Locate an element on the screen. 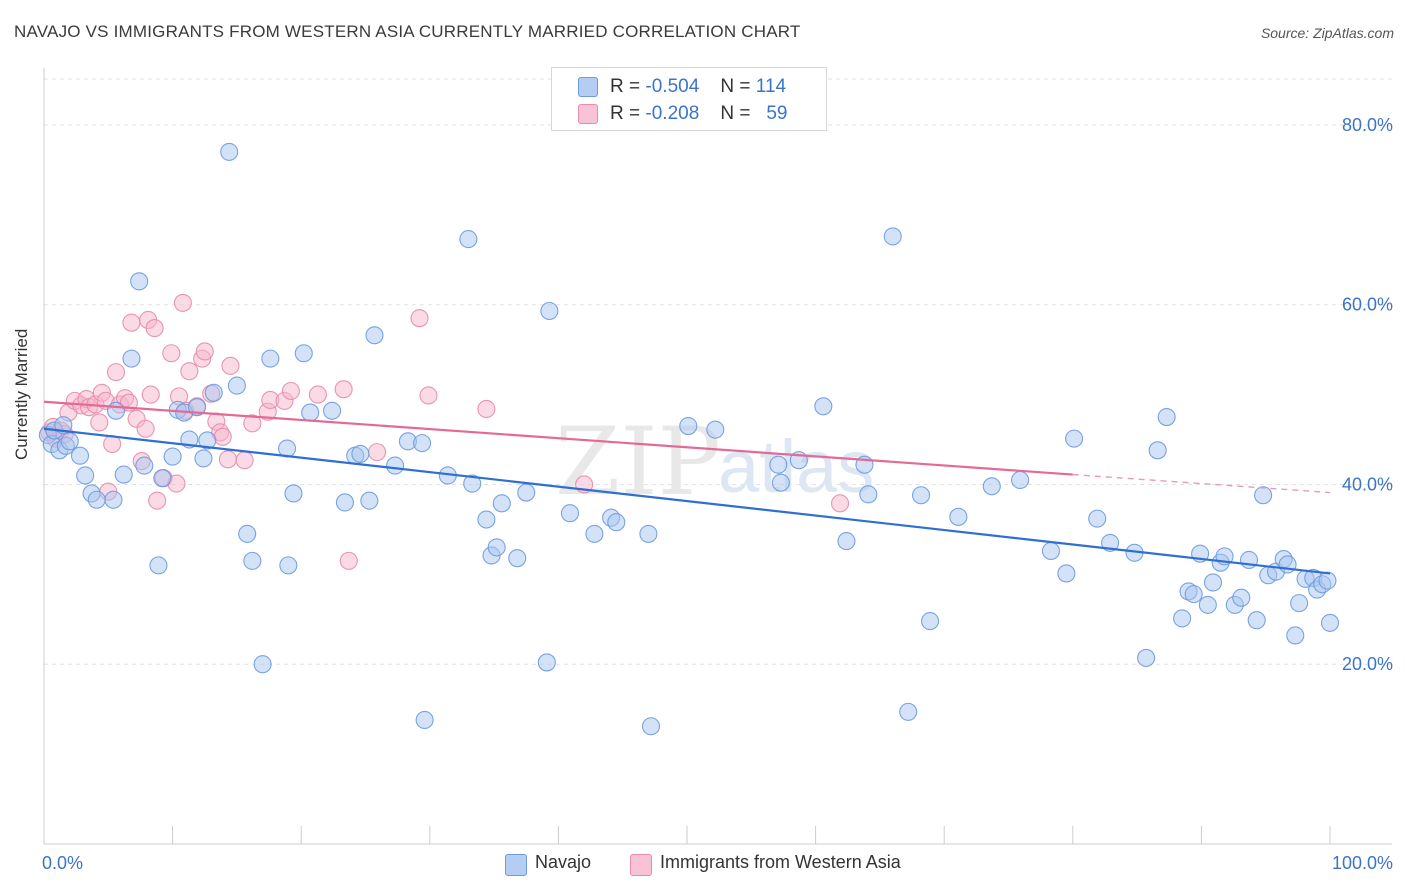 The height and width of the screenshot is (892, 1406). x-tick-labels: 0.0% 100.0% is located at coordinates (717, 863).